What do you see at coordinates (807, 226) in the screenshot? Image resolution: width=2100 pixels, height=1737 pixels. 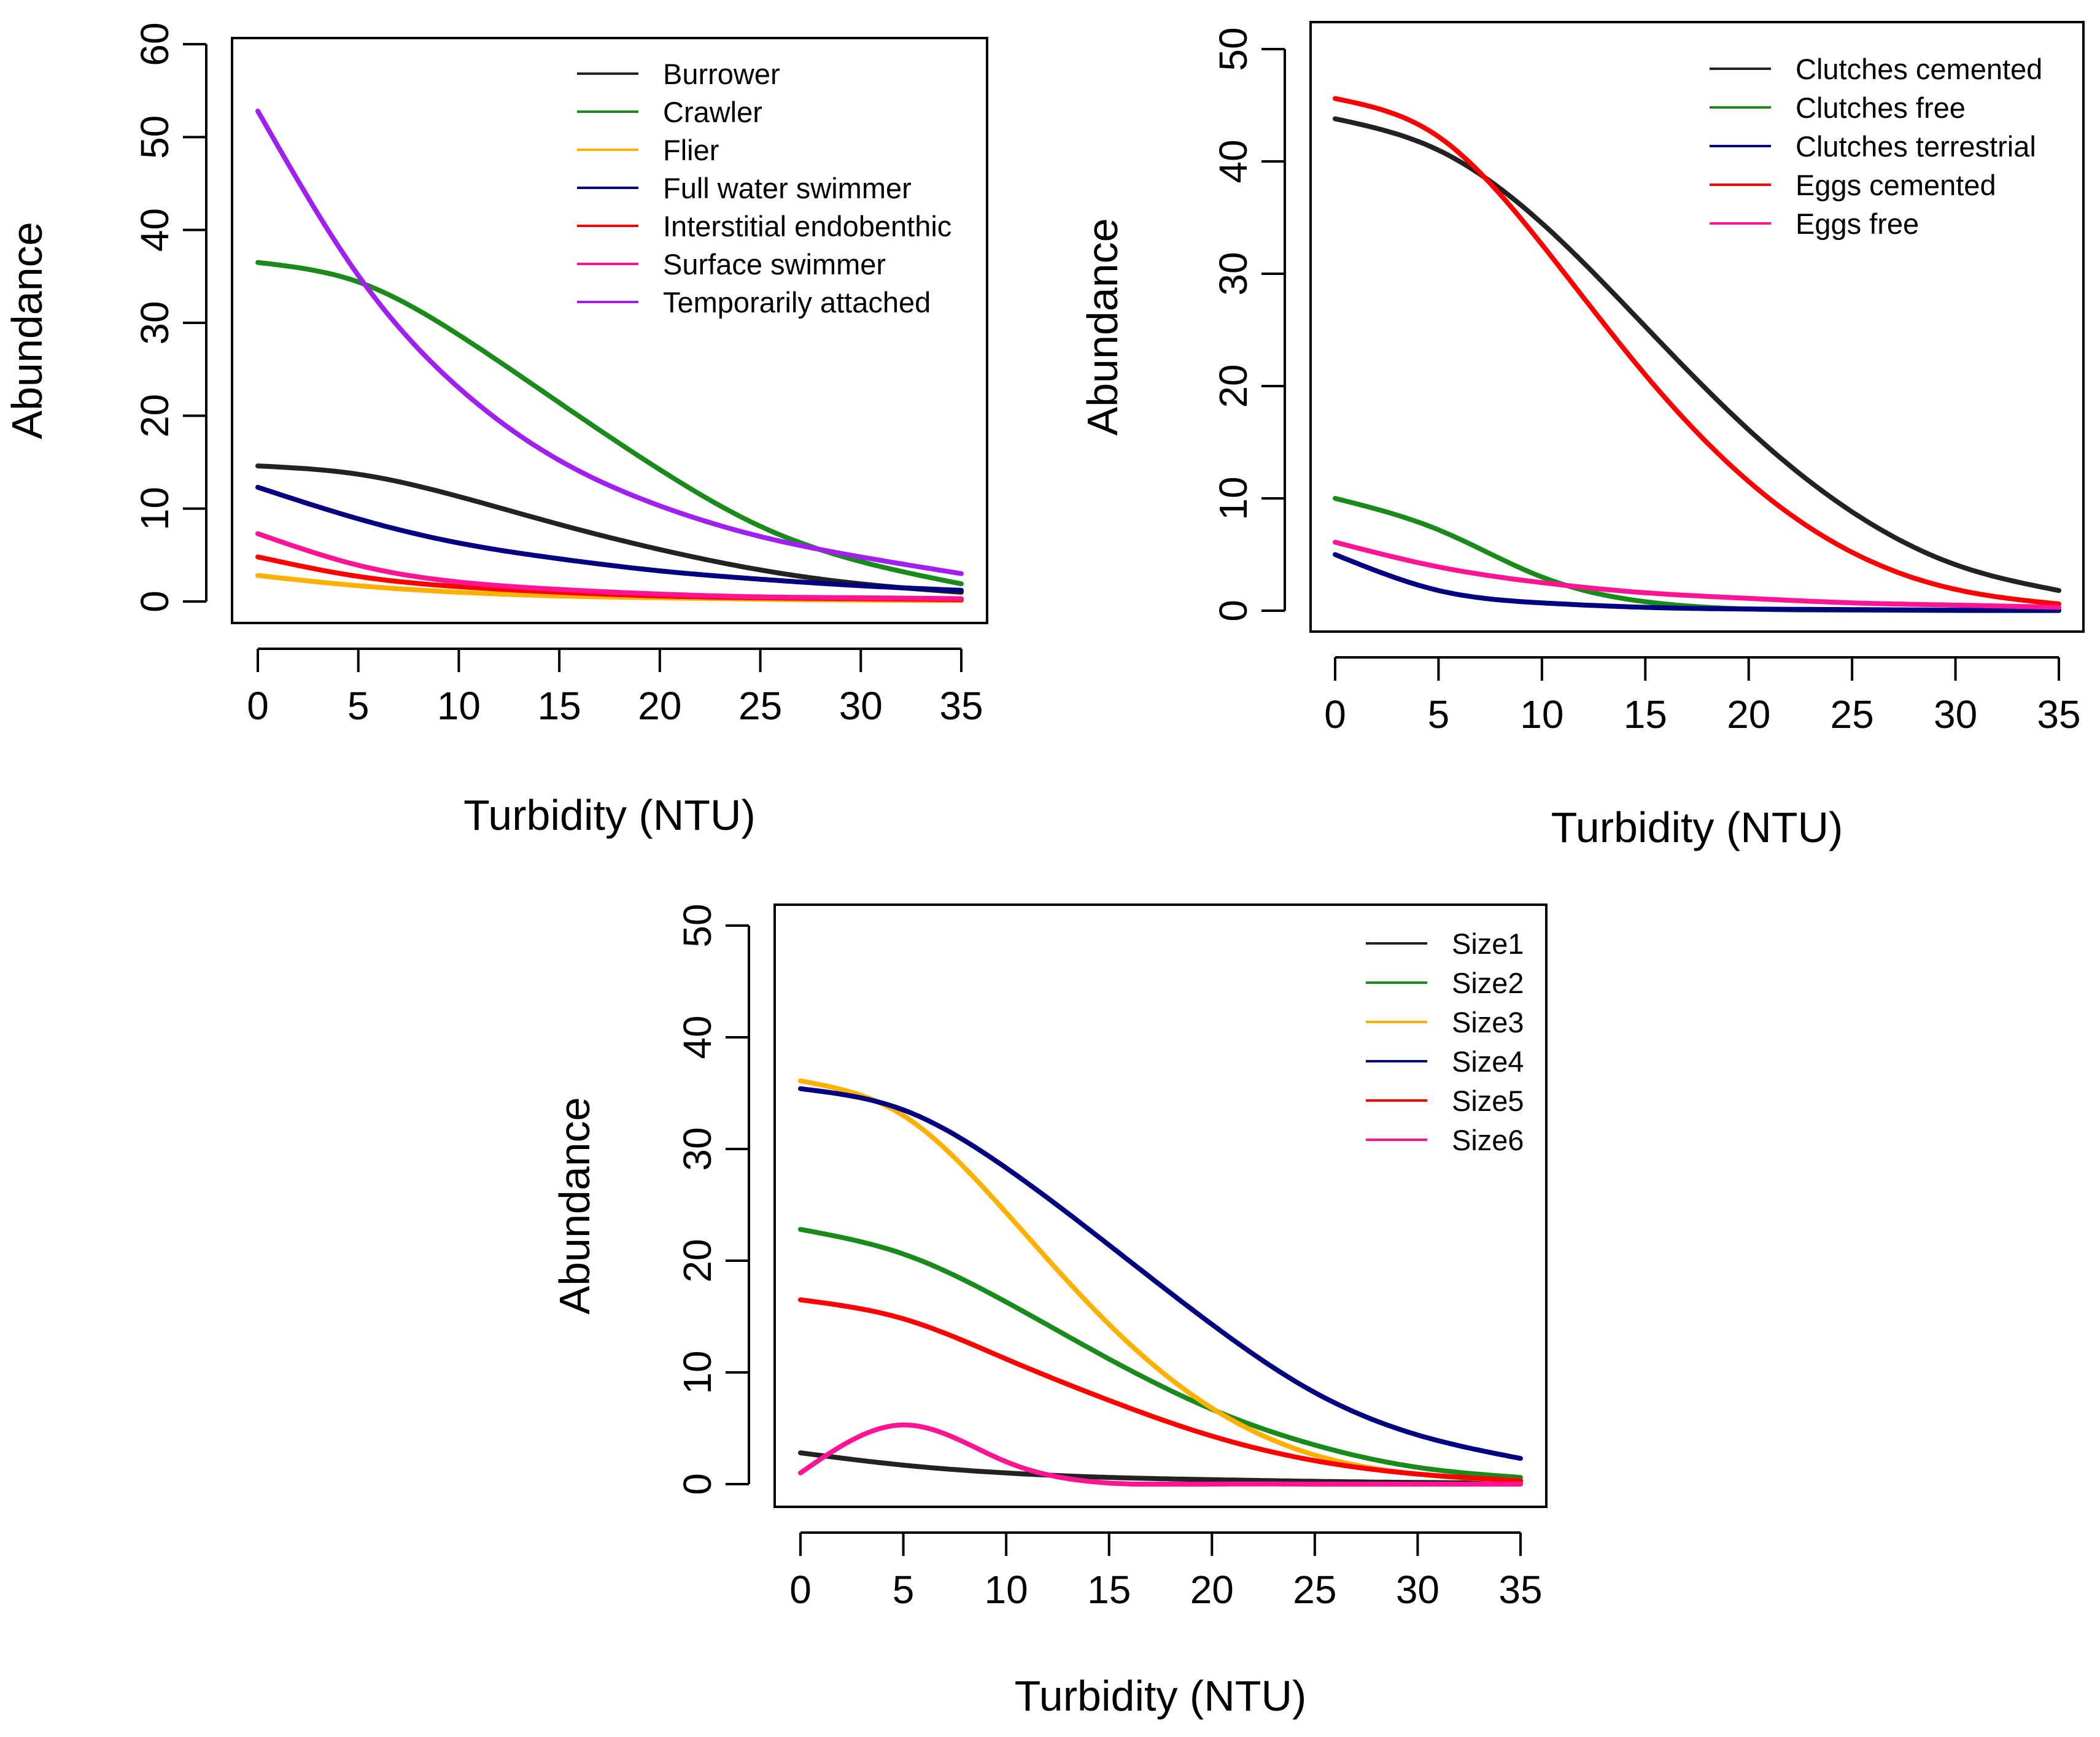 I see `legend-label: Interstitial endobenthic` at bounding box center [807, 226].